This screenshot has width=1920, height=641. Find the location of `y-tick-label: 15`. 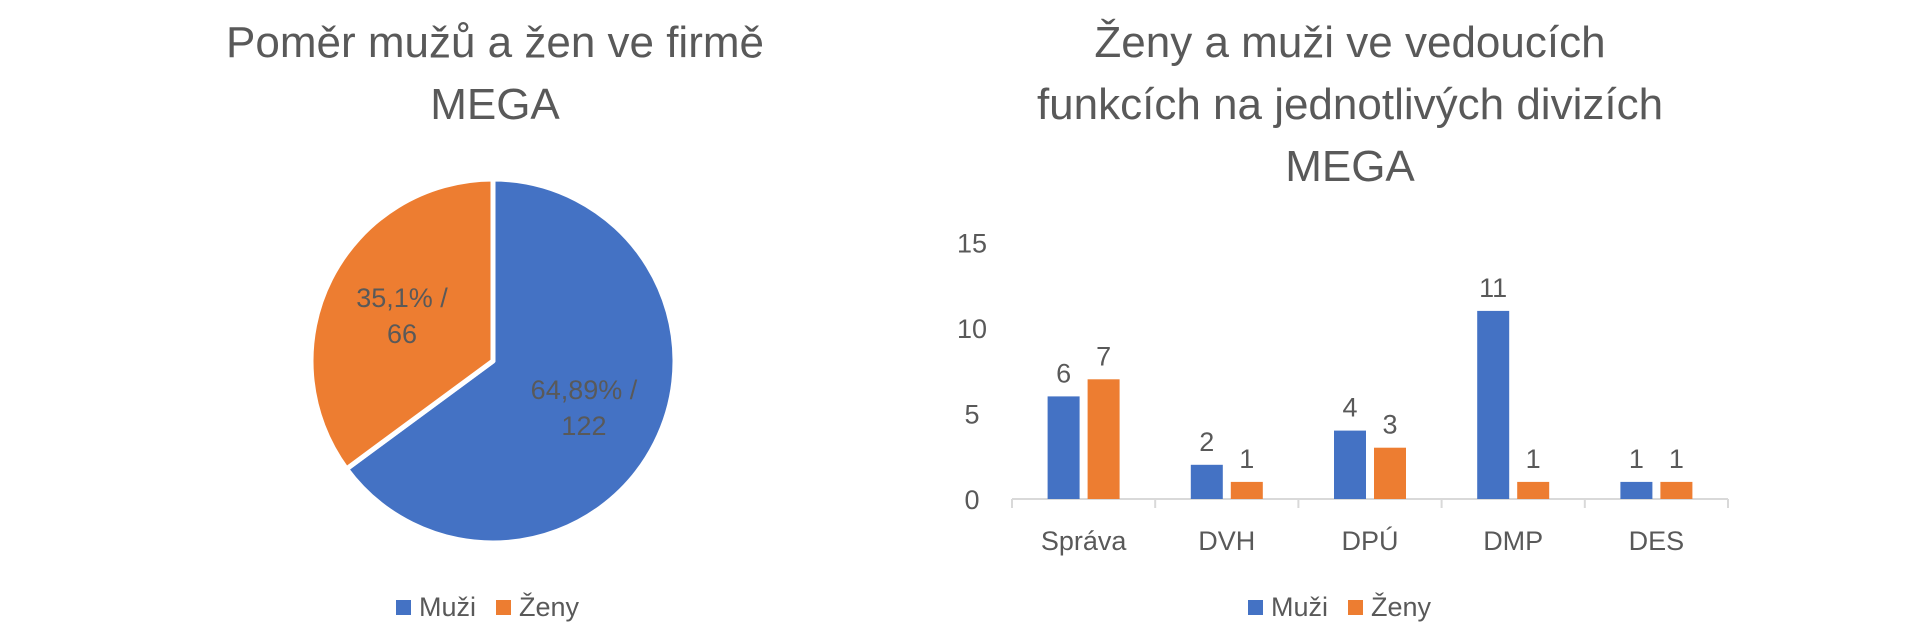

y-tick-label: 15 is located at coordinates (972, 244).